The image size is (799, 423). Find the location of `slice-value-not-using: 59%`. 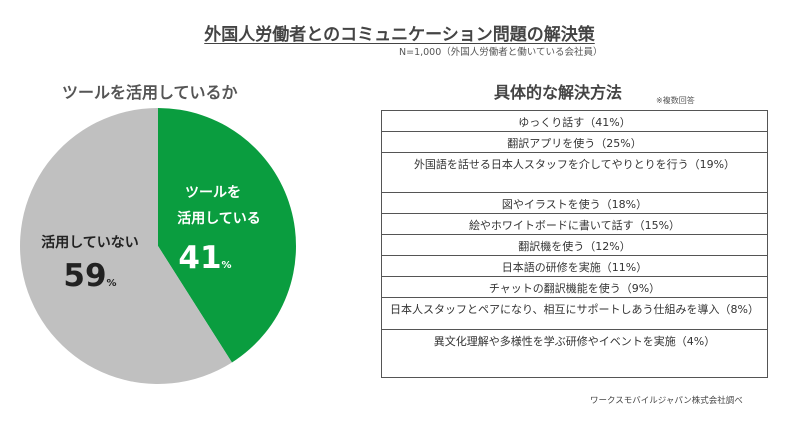

slice-value-not-using: 59% is located at coordinates (89, 276).